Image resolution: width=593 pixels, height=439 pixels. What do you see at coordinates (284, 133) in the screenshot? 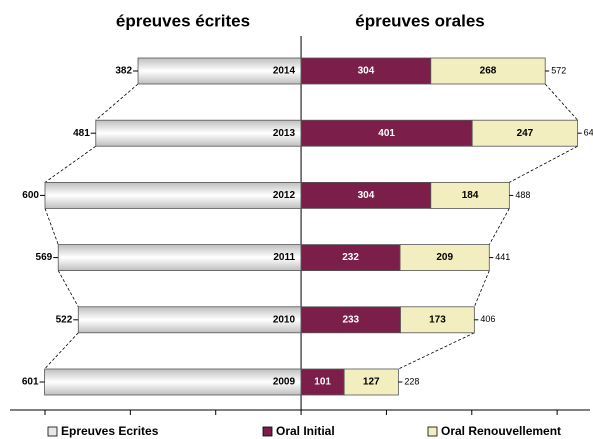
I see `year-label: 2013` at bounding box center [284, 133].